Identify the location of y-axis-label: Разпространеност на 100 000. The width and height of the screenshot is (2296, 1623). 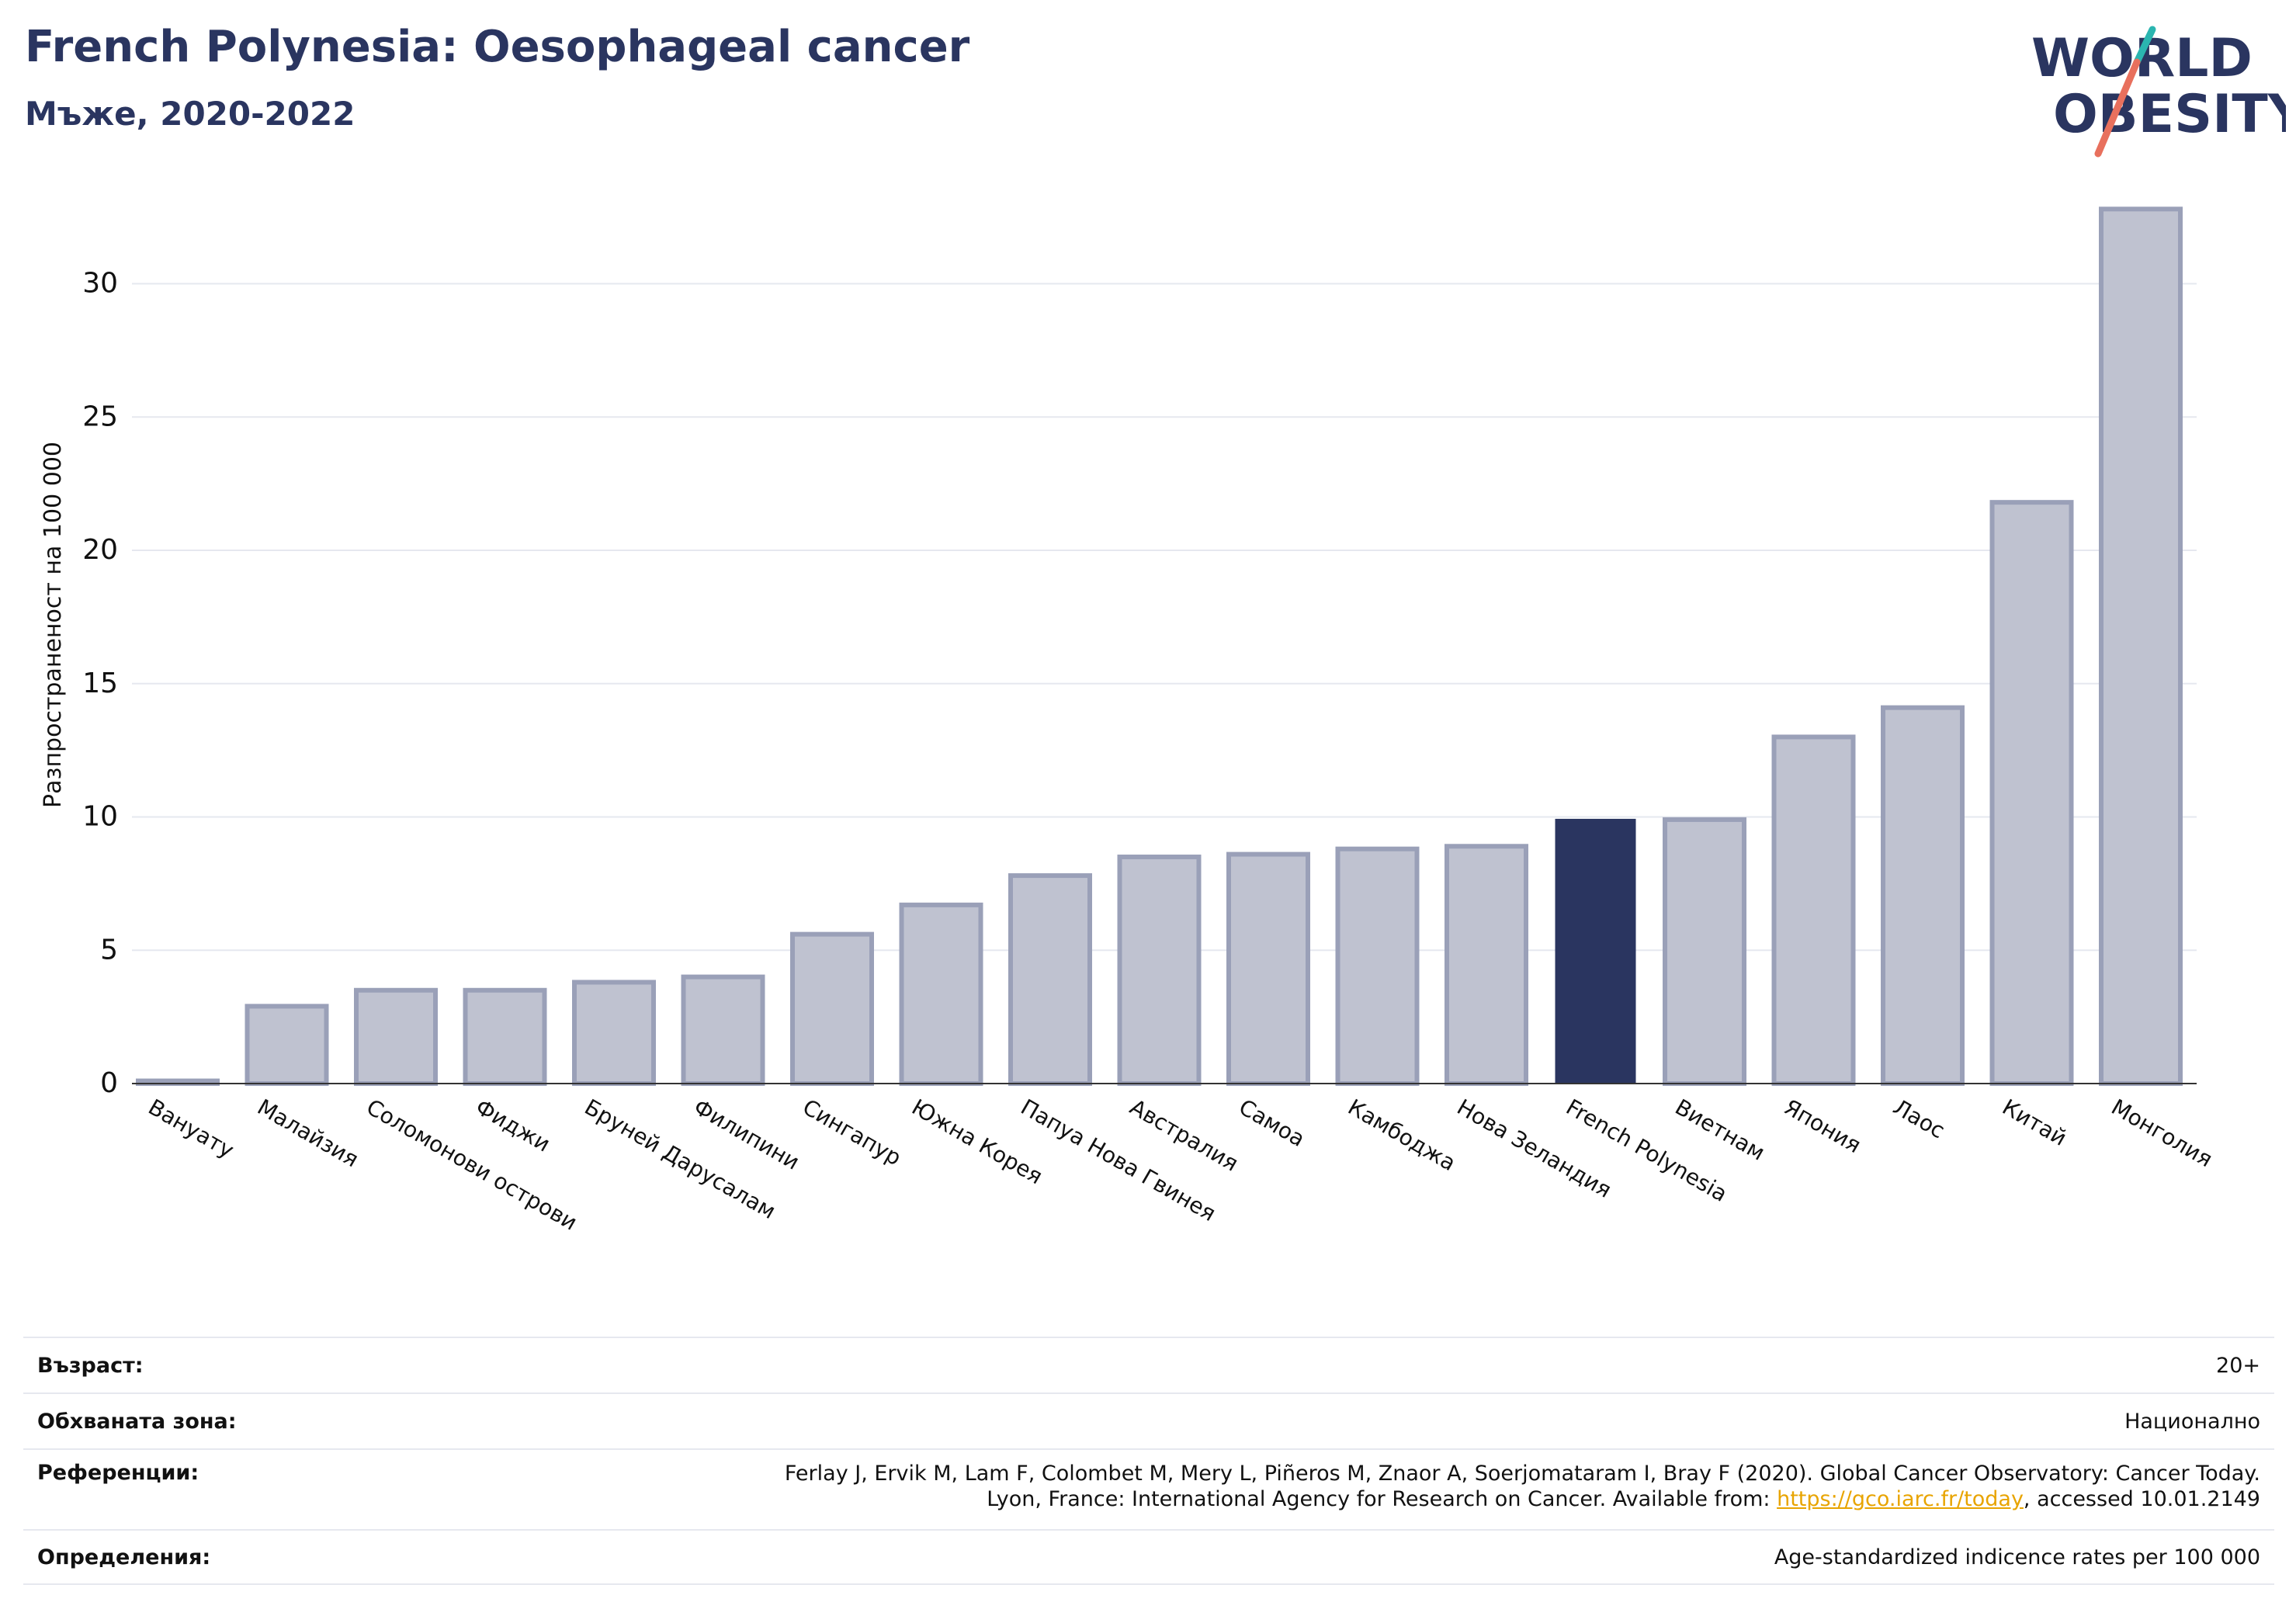
(53, 625).